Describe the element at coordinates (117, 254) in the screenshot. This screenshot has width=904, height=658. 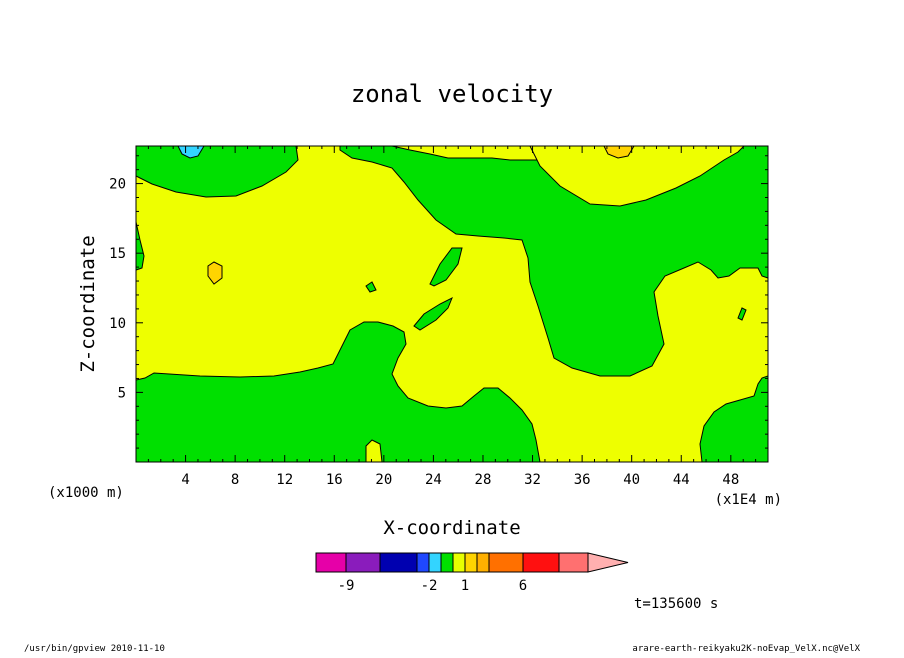
I see `y-tick-label: 15` at that location.